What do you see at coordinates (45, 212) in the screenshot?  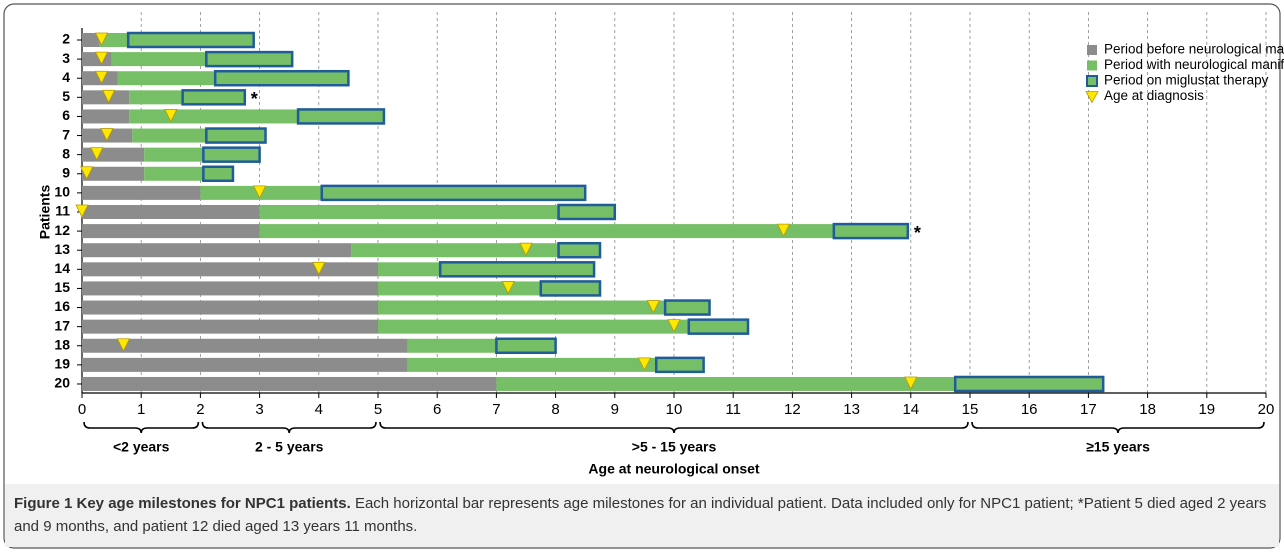 I see `y-axis-label: Patients` at bounding box center [45, 212].